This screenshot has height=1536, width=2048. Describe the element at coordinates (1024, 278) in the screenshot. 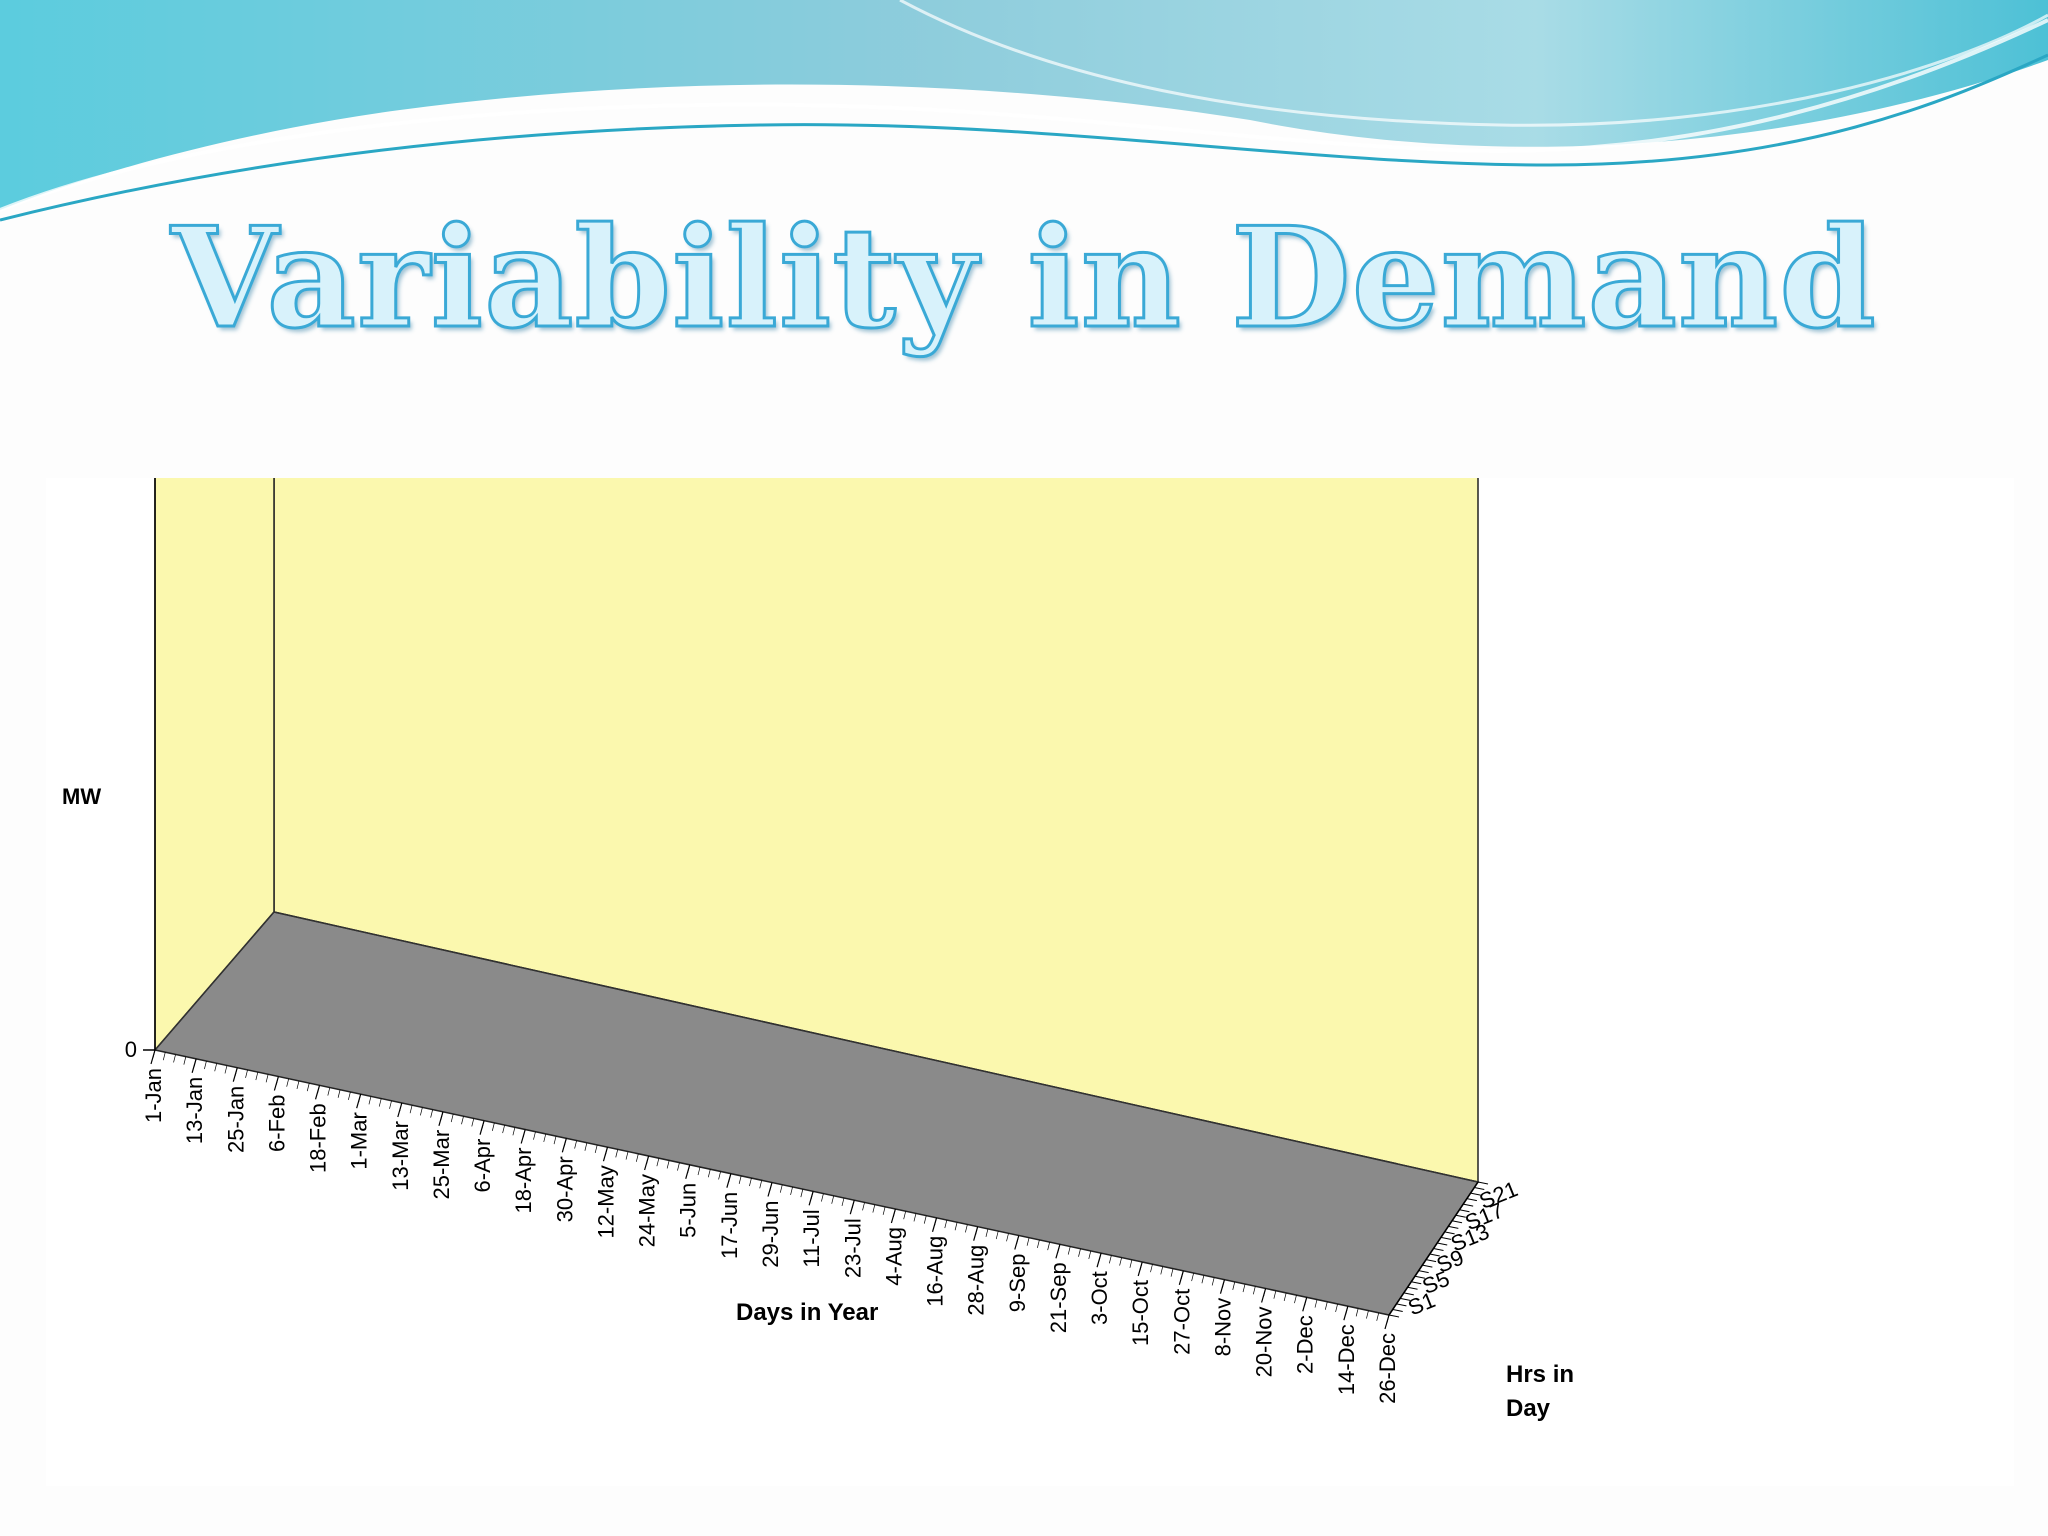

I see `slide-title: Variability in Demand` at that location.